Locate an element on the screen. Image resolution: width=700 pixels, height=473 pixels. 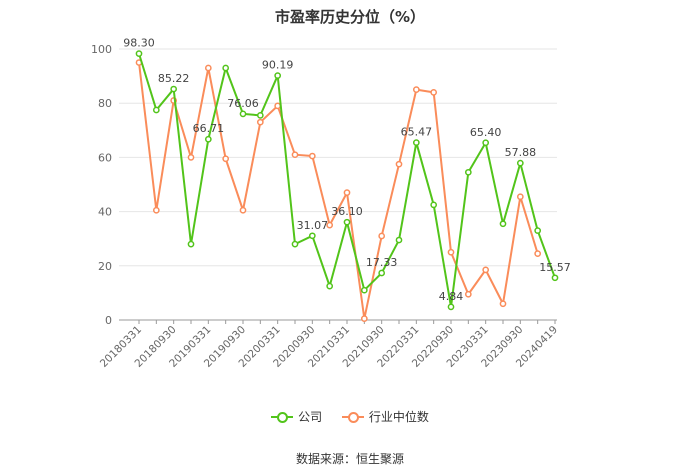
data-source: 数据来源：恒生聚源 is located at coordinates (349, 459).